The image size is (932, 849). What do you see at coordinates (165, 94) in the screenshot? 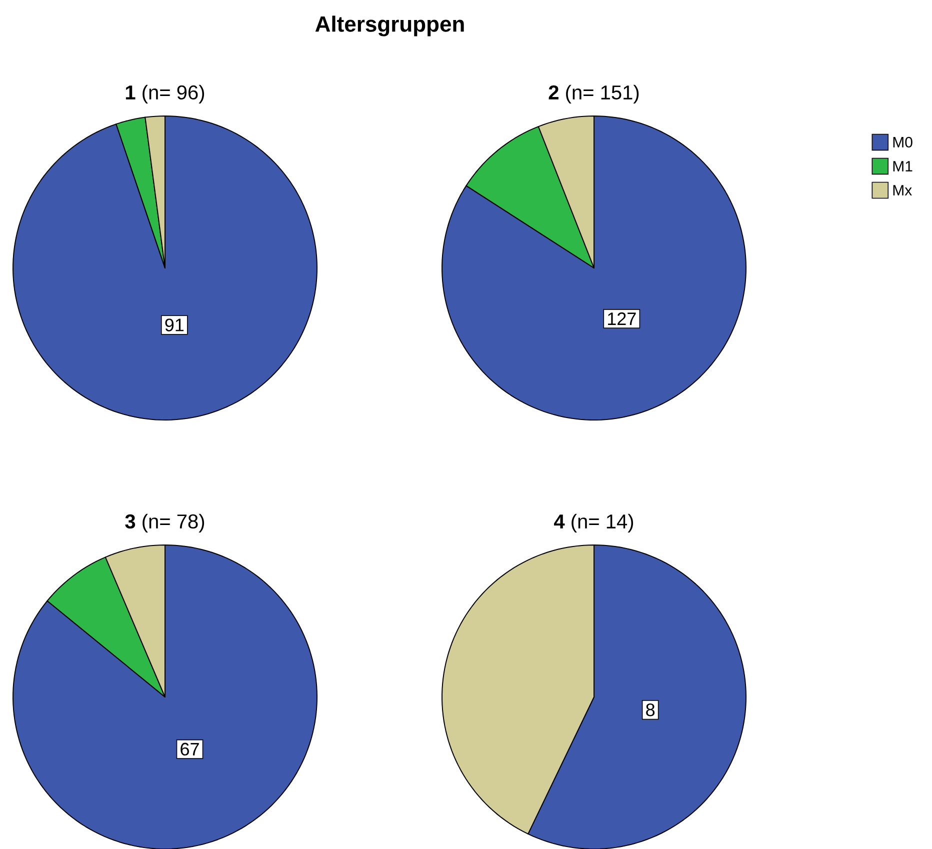
I see `chart-title: 1 (n= 96)` at bounding box center [165, 94].